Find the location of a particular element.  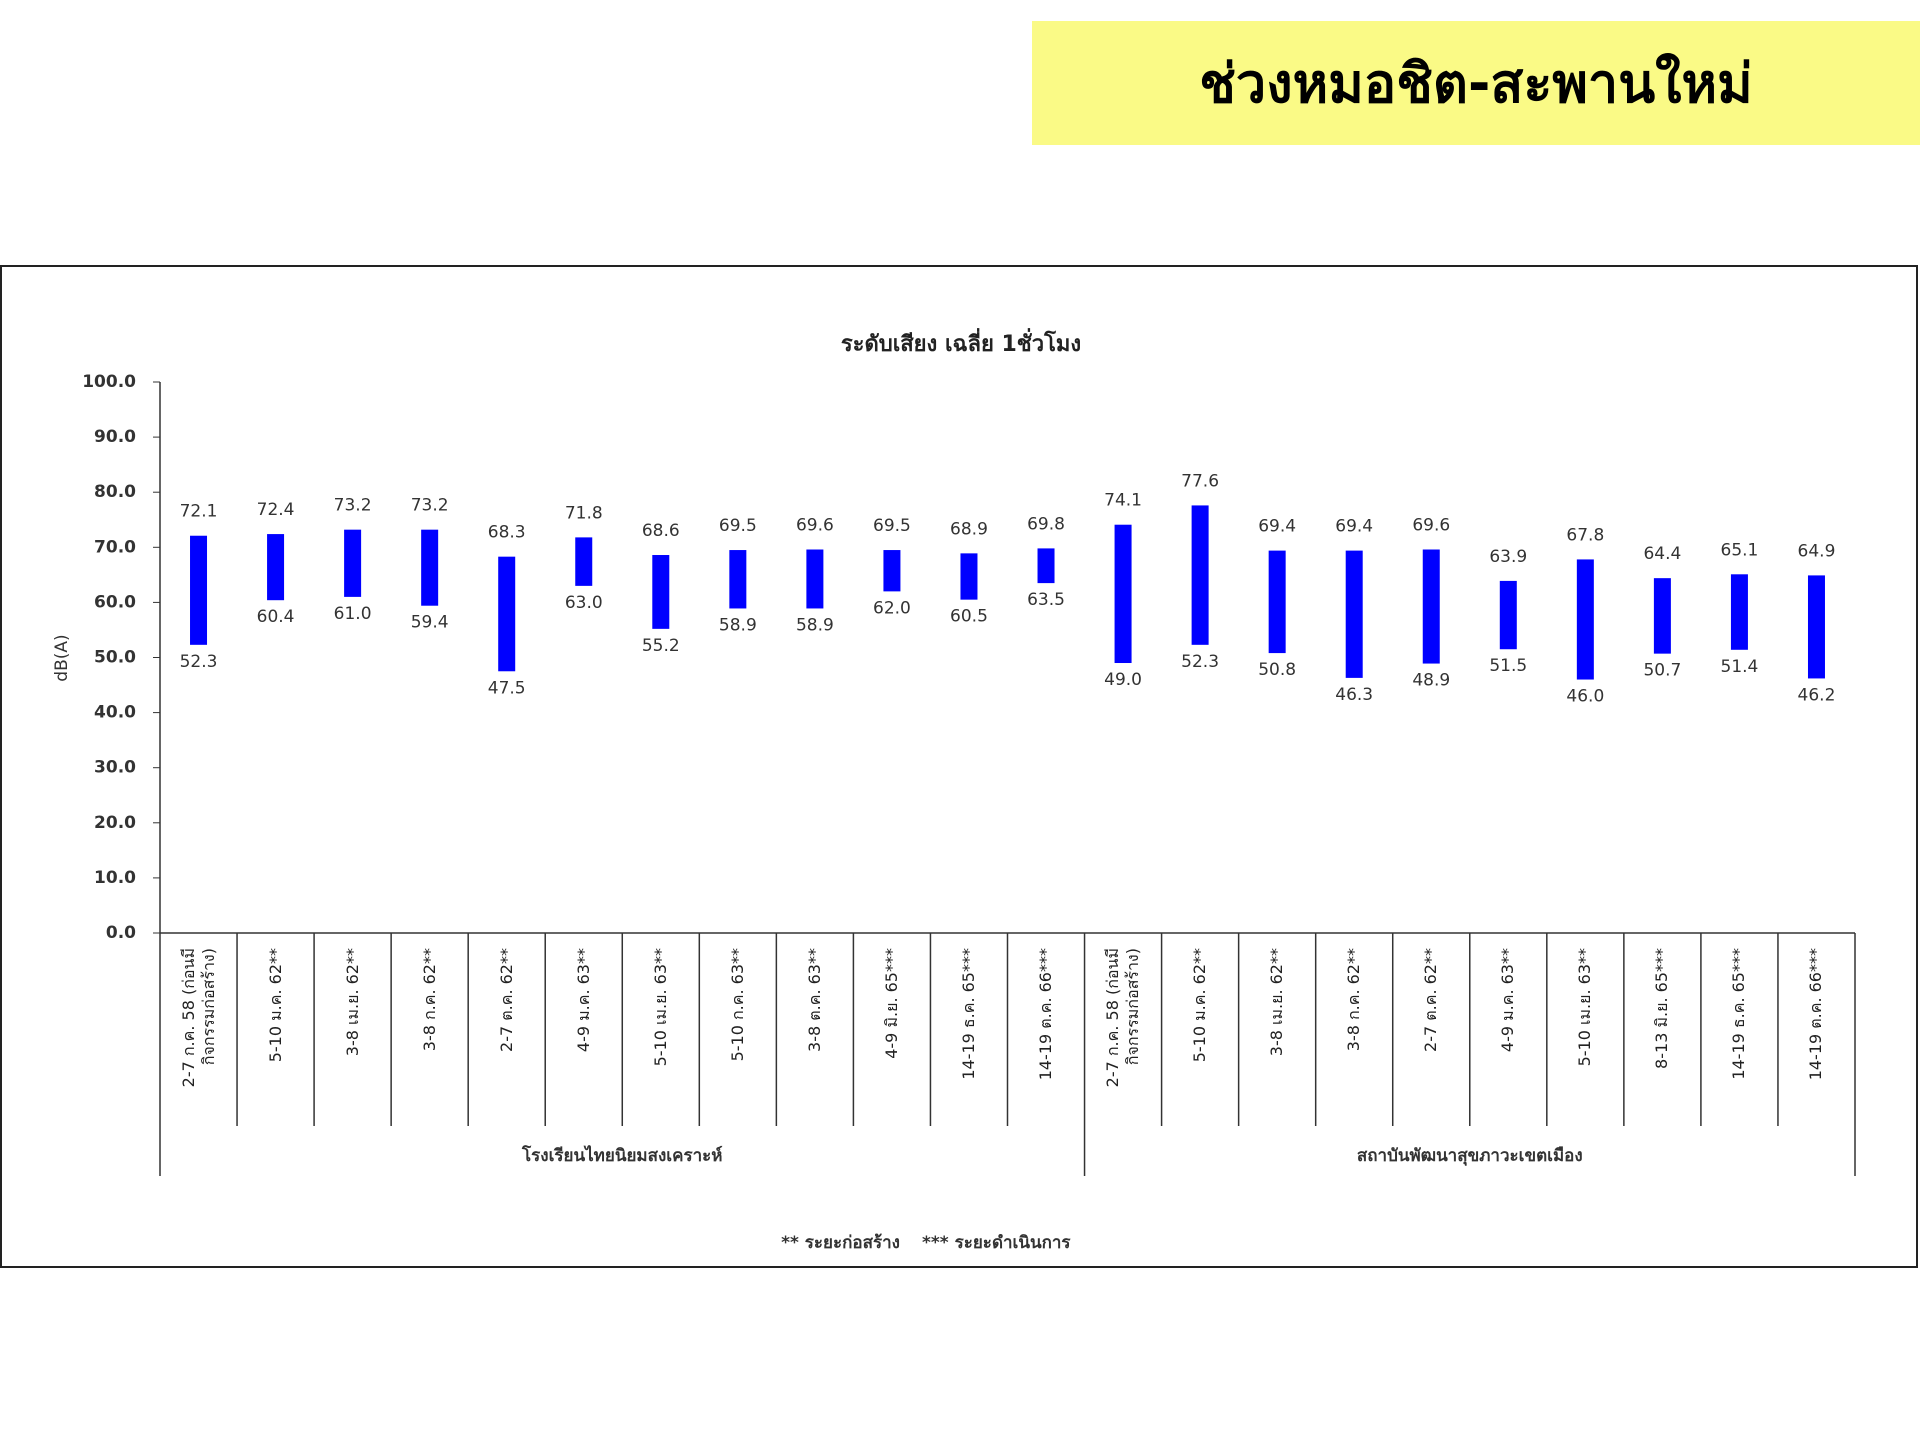

low-label: 49.0 is located at coordinates (1123, 680).